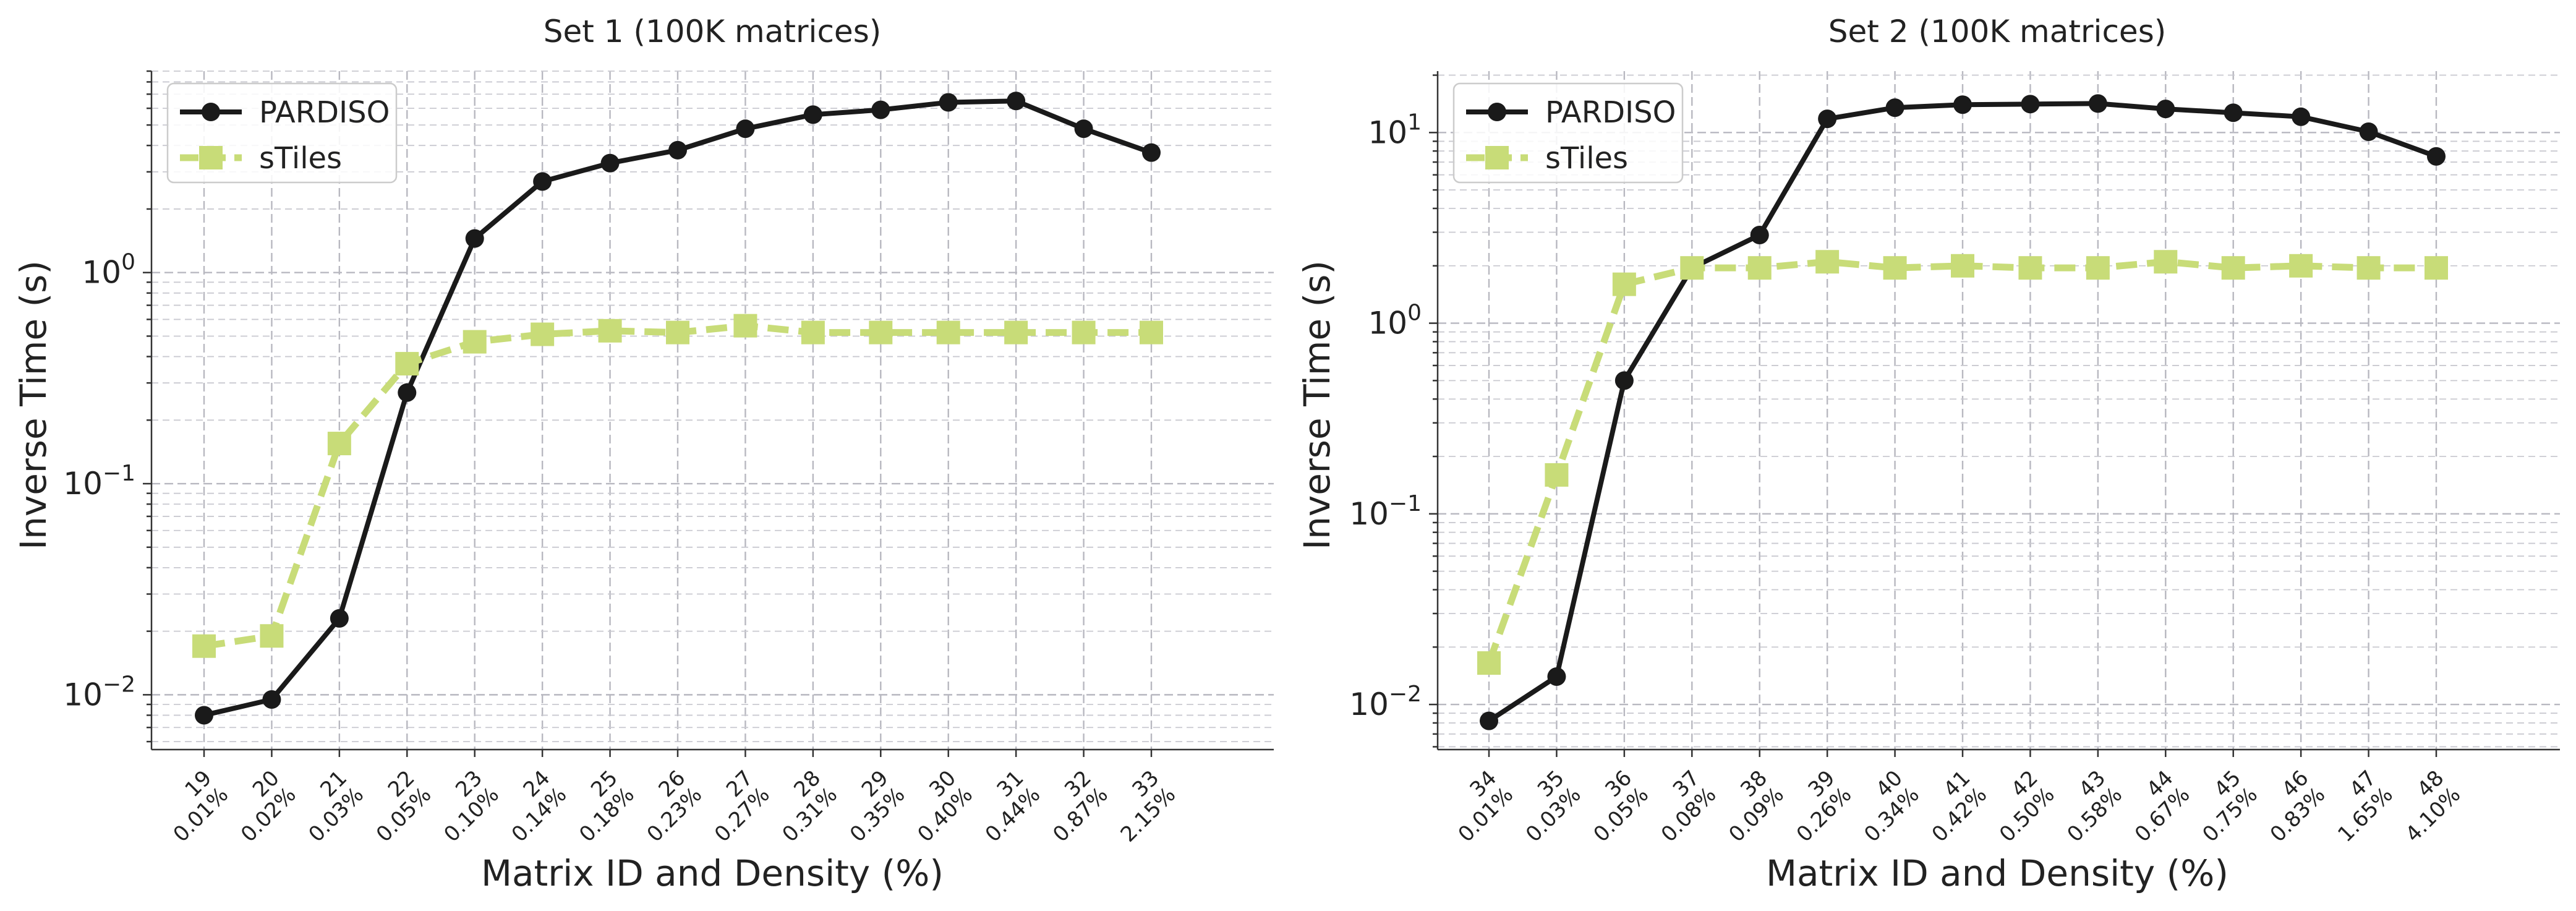 The image size is (2576, 911). I want to click on x-tick-label: 420.50%, so click(2027, 806).